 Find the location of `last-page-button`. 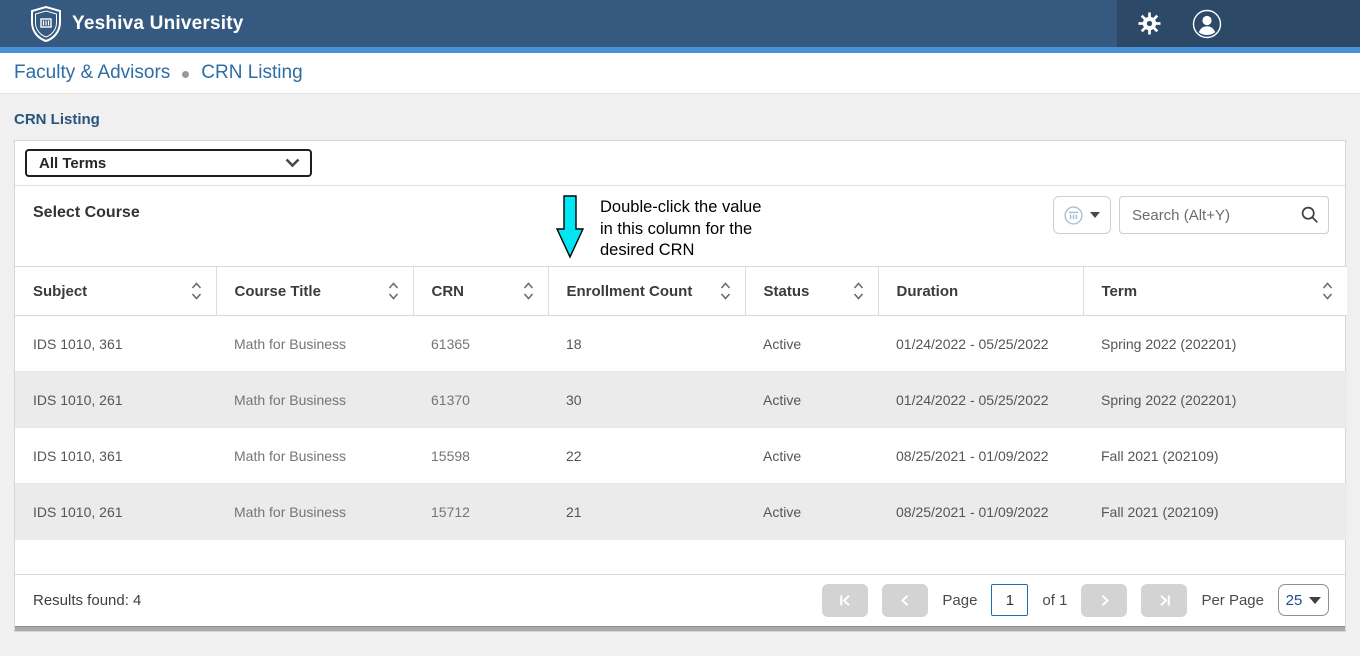

last-page-button is located at coordinates (1164, 600).